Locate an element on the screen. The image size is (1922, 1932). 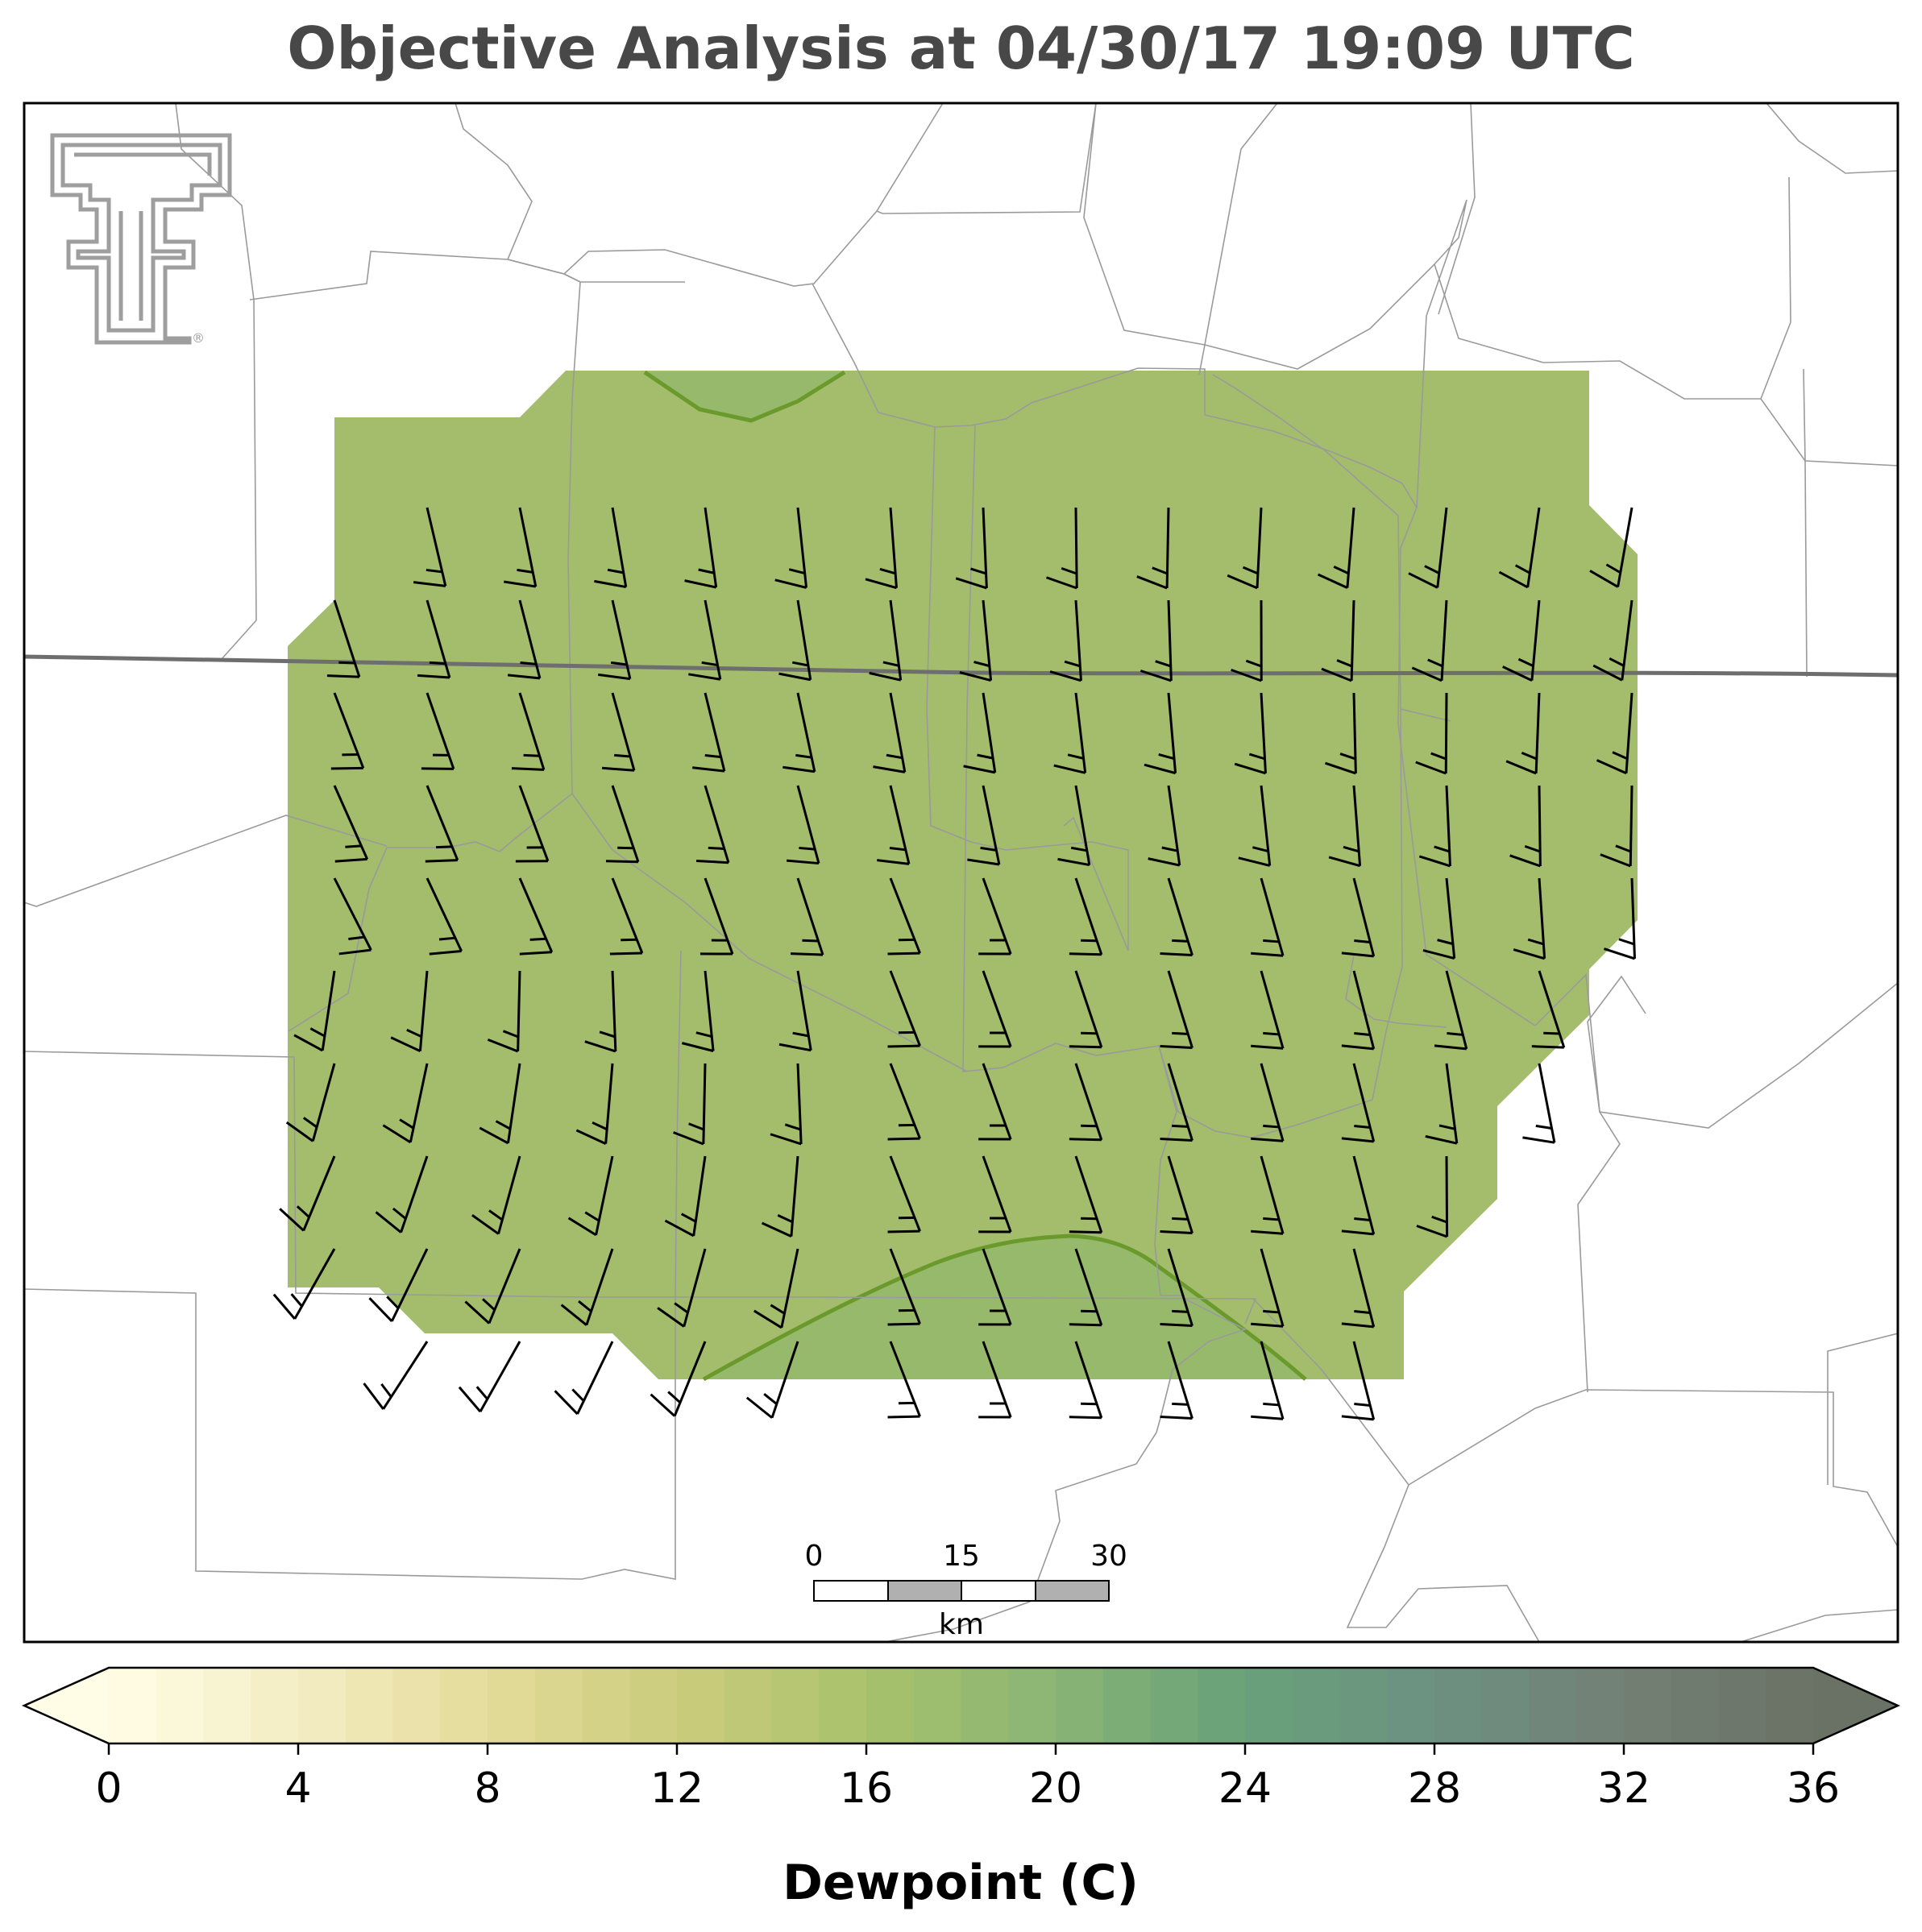
scale-bar-label-mid: 15 is located at coordinates (961, 1556).